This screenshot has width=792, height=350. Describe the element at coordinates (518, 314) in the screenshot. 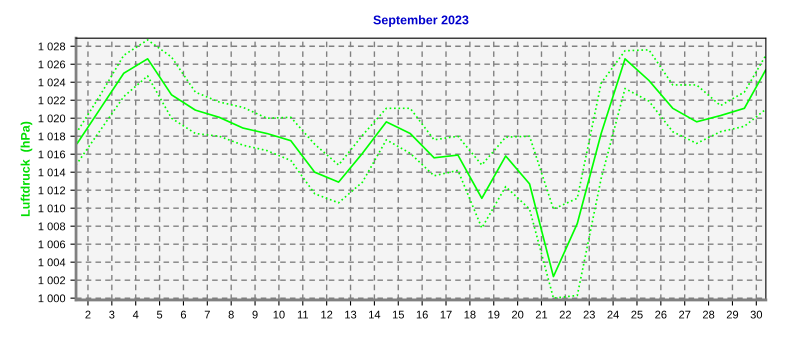

I see `x-tick-label: 20` at that location.